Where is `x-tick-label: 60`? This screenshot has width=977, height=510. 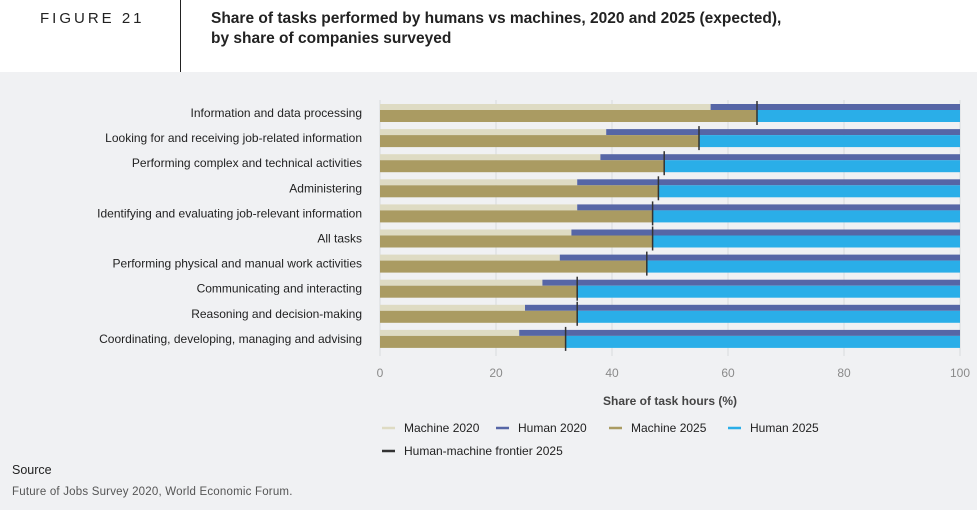 x-tick-label: 60 is located at coordinates (728, 373).